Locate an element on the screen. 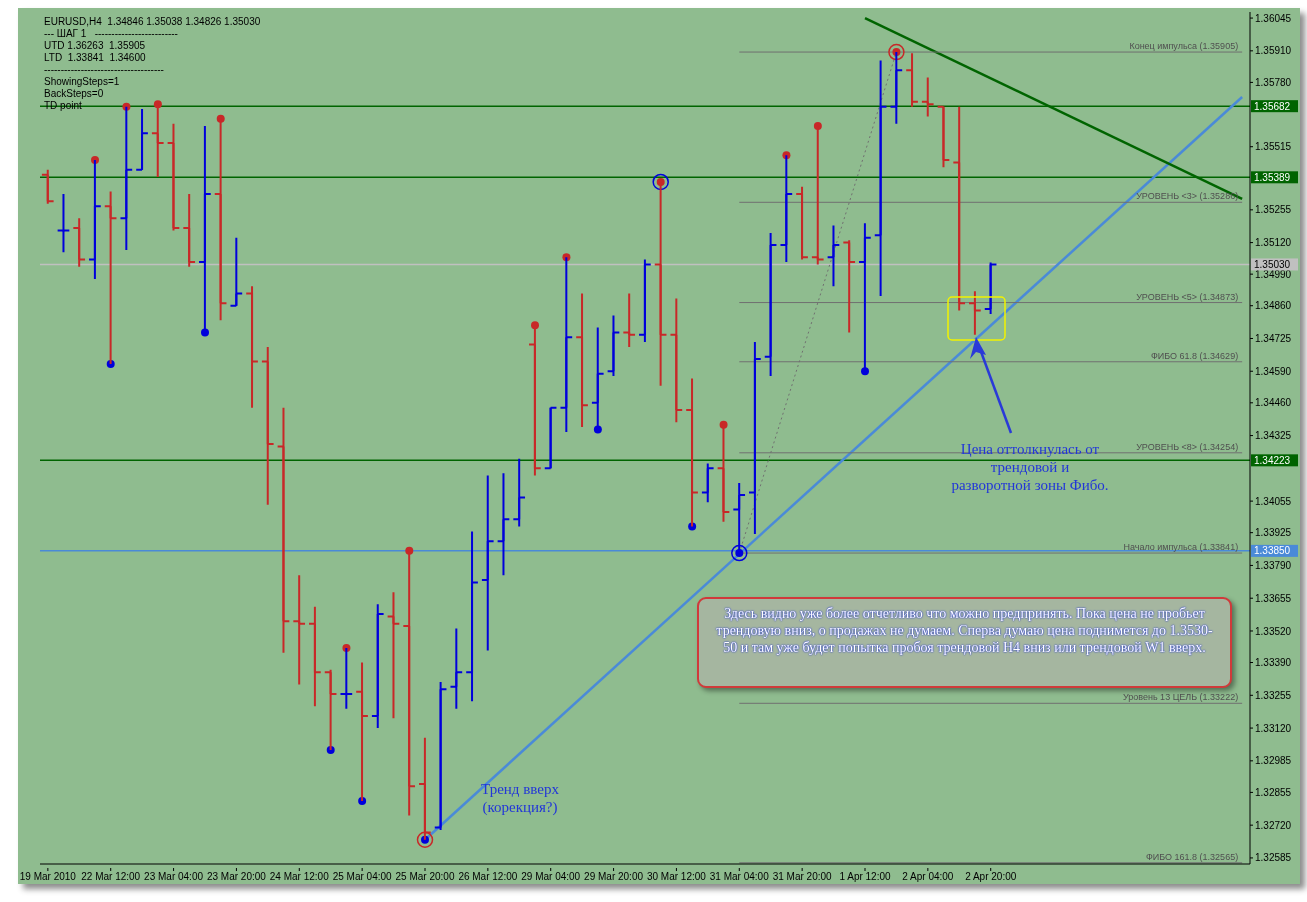  y-tick-label: 1.33520 is located at coordinates (1273, 631).